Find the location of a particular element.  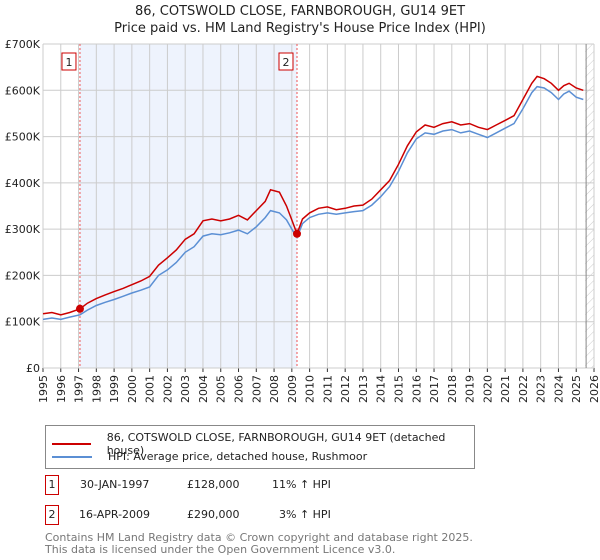

transaction-price: £128,000 is located at coordinates (213, 484).